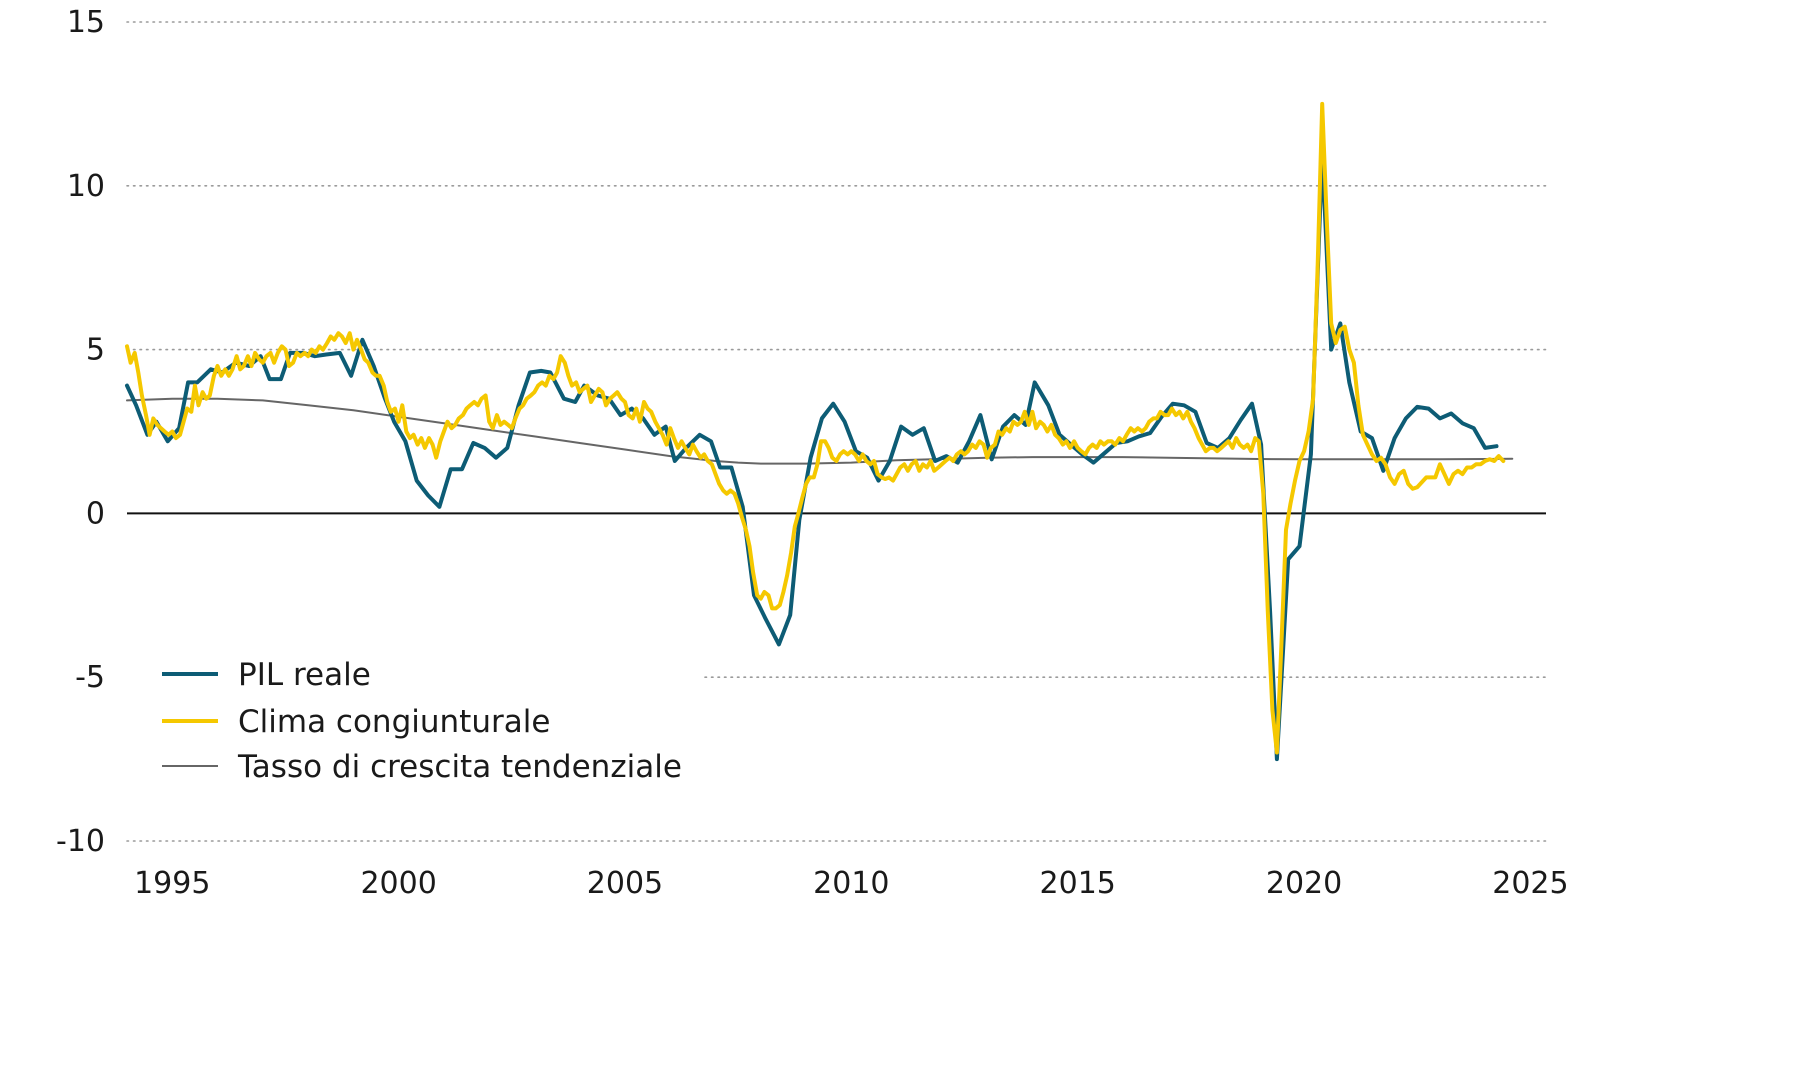  Describe the element at coordinates (80, 841) in the screenshot. I see `y-tick-label: -10` at that location.